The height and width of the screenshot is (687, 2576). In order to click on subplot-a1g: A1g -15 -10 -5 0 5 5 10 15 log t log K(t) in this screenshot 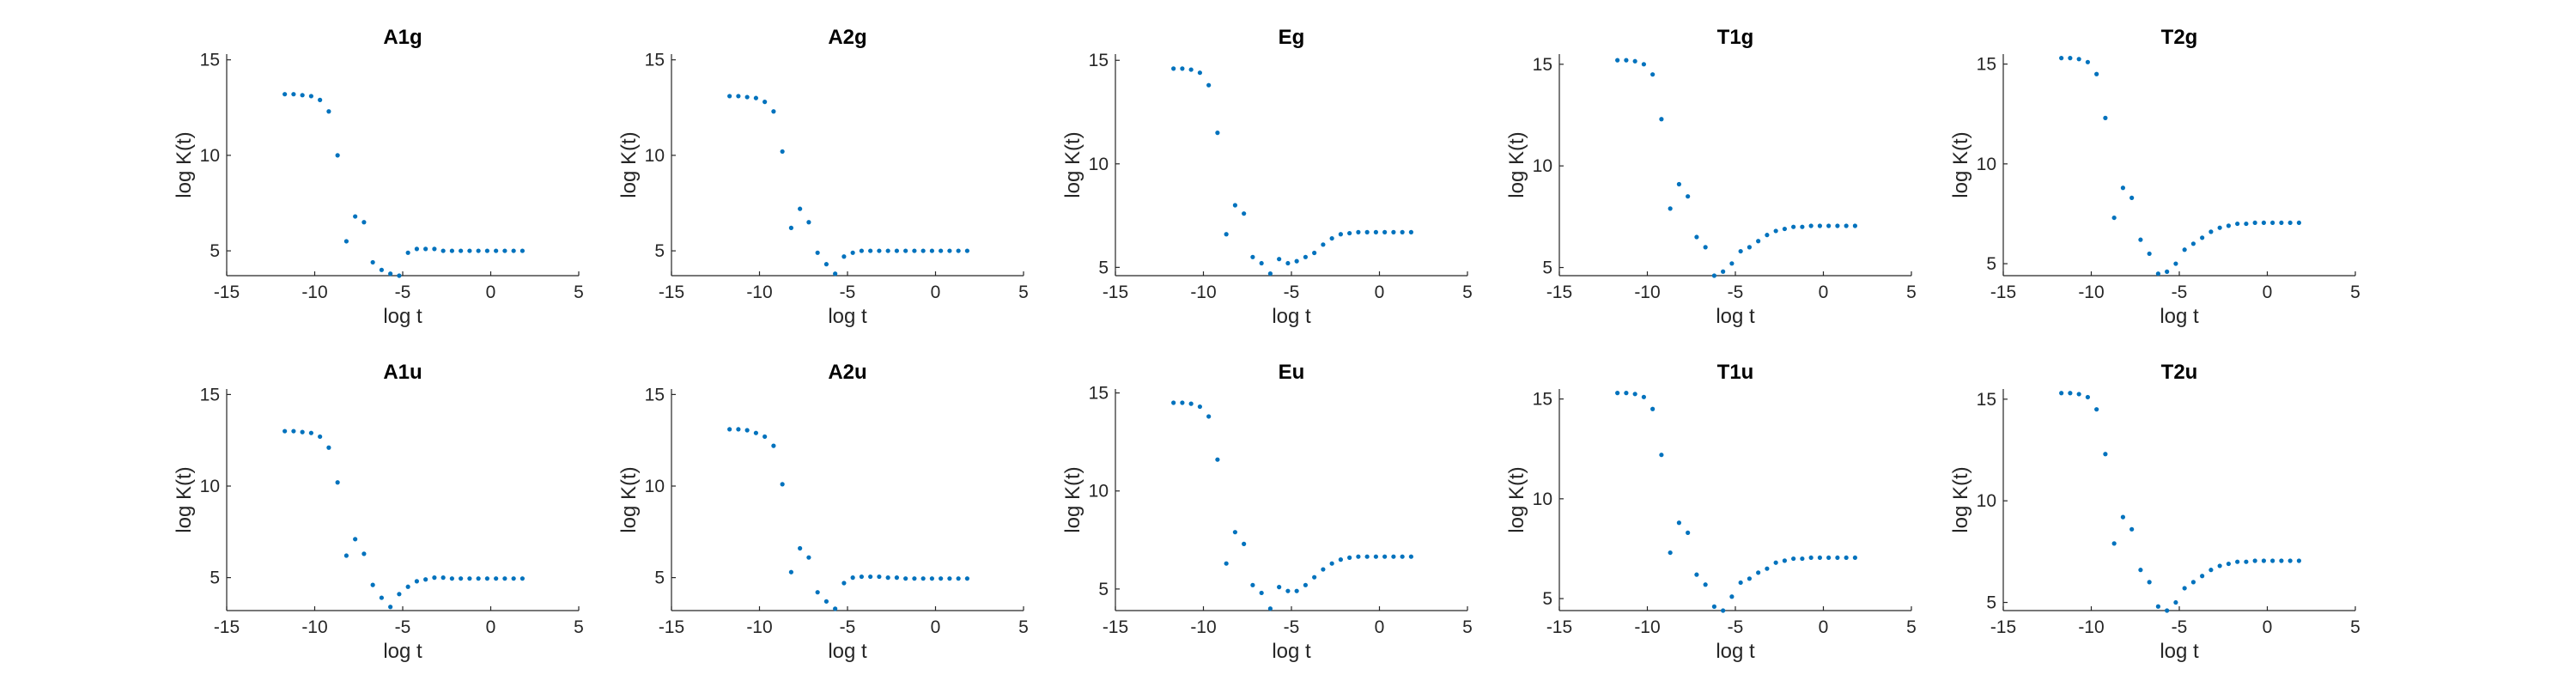, I will do `click(378, 177)`.